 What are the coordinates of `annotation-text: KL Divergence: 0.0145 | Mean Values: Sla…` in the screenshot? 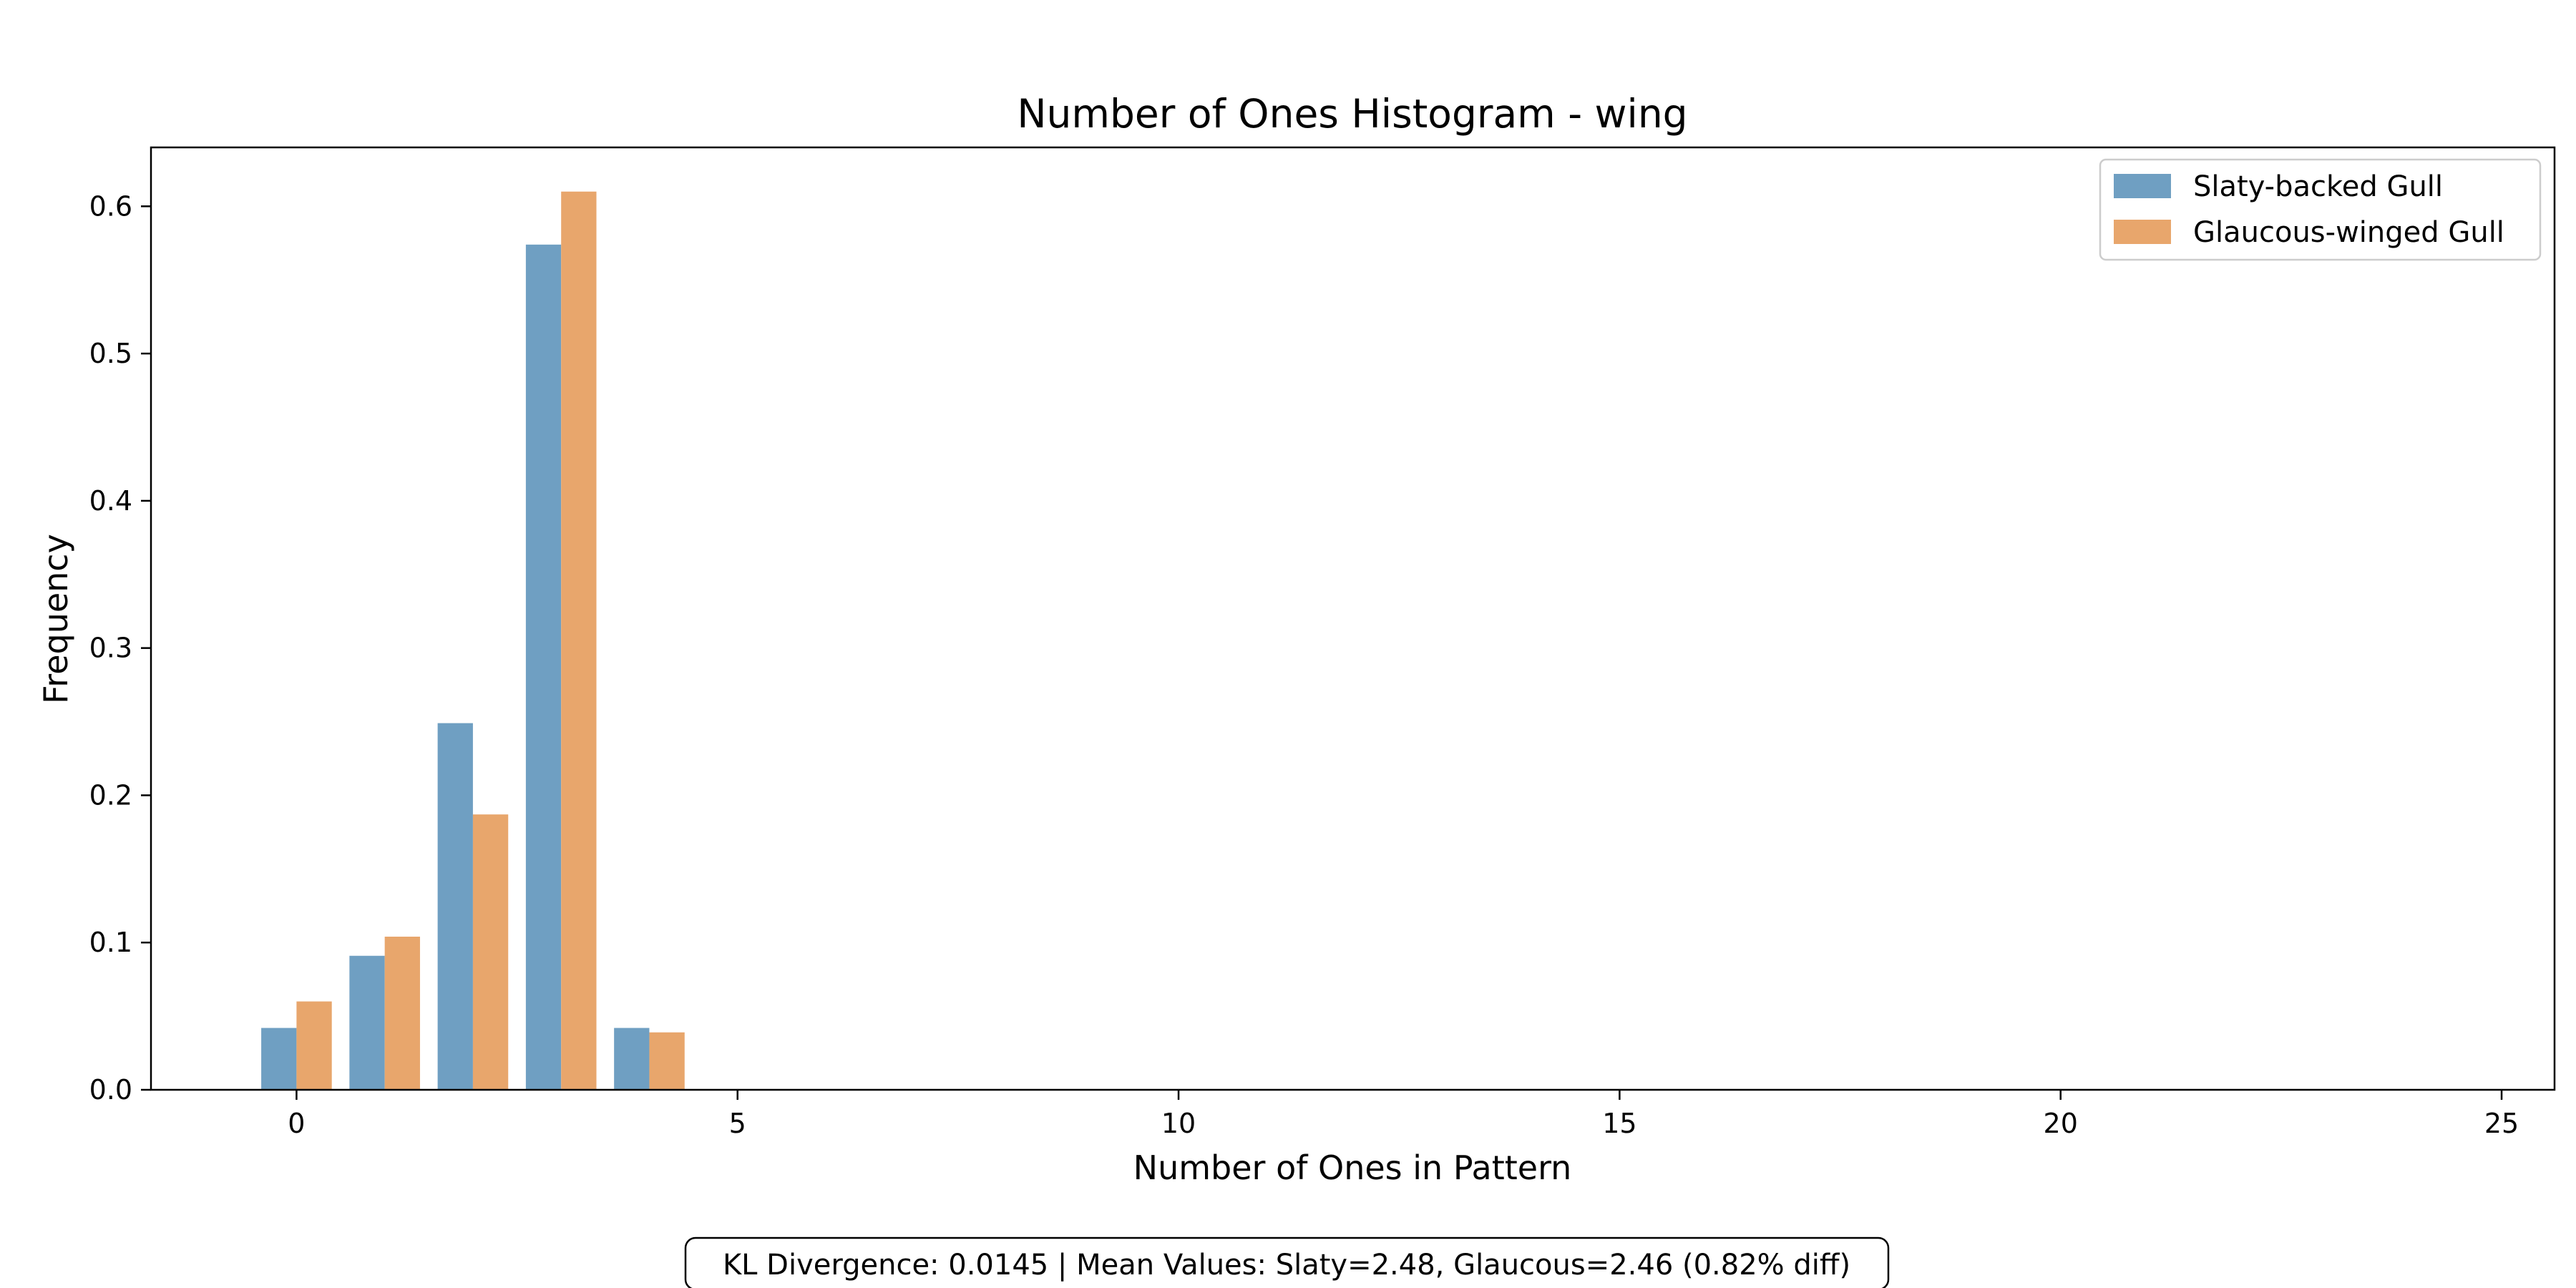 It's located at (1286, 1265).